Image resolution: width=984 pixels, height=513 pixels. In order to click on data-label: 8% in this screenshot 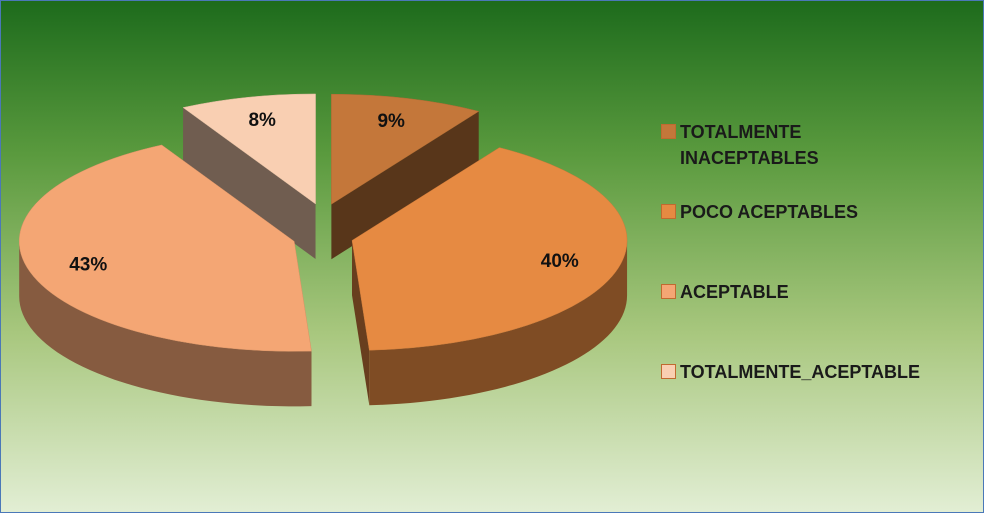, I will do `click(262, 120)`.